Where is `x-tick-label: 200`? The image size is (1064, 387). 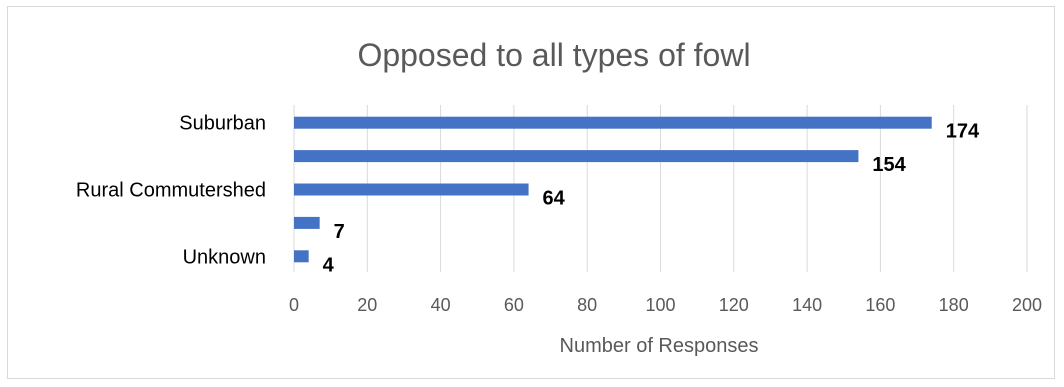 x-tick-label: 200 is located at coordinates (1027, 305).